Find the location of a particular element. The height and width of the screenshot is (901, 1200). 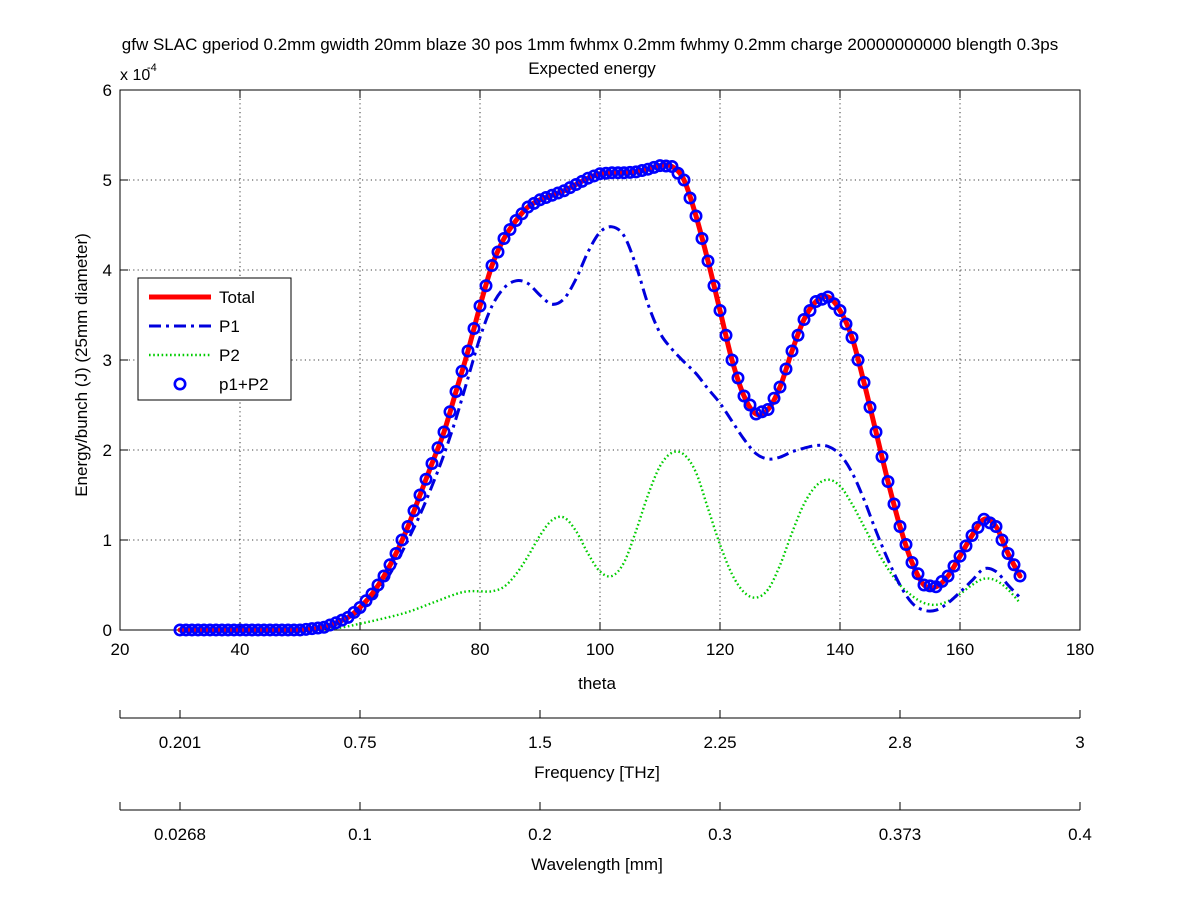

x-tick-label: 20 is located at coordinates (120, 649).